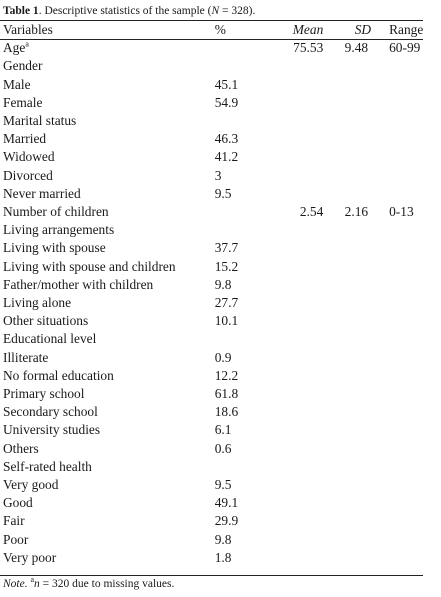 The image size is (441, 597). What do you see at coordinates (405, 48) in the screenshot?
I see `cell-range: 60-99` at bounding box center [405, 48].